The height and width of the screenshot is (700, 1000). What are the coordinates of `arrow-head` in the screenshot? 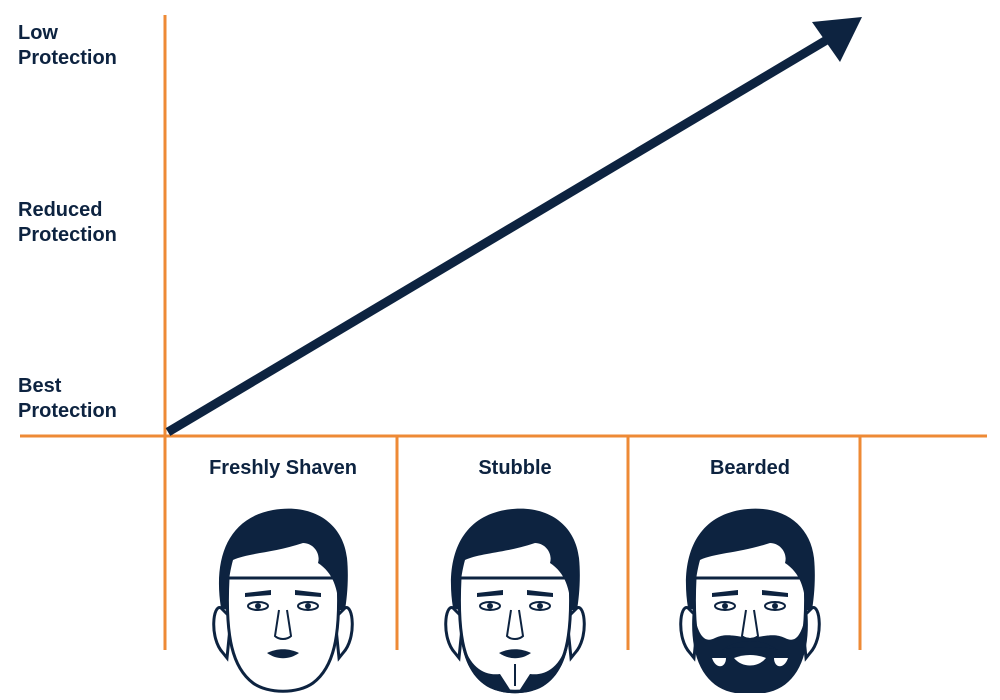 It's located at (837, 39).